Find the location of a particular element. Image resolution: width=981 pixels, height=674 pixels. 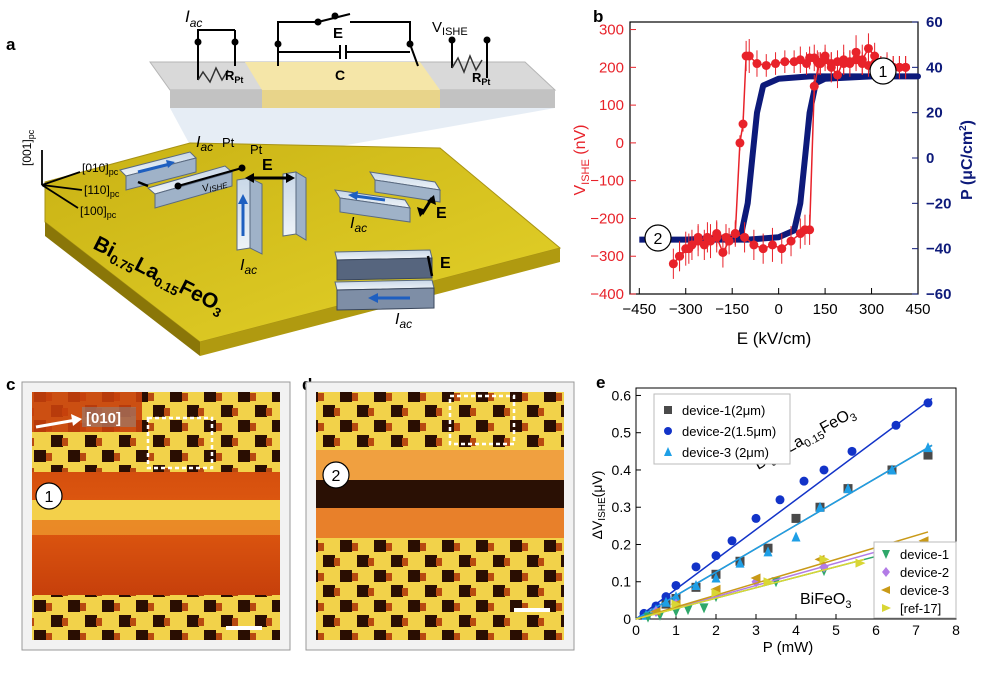

x-tick-label: 0 is located at coordinates (636, 630).